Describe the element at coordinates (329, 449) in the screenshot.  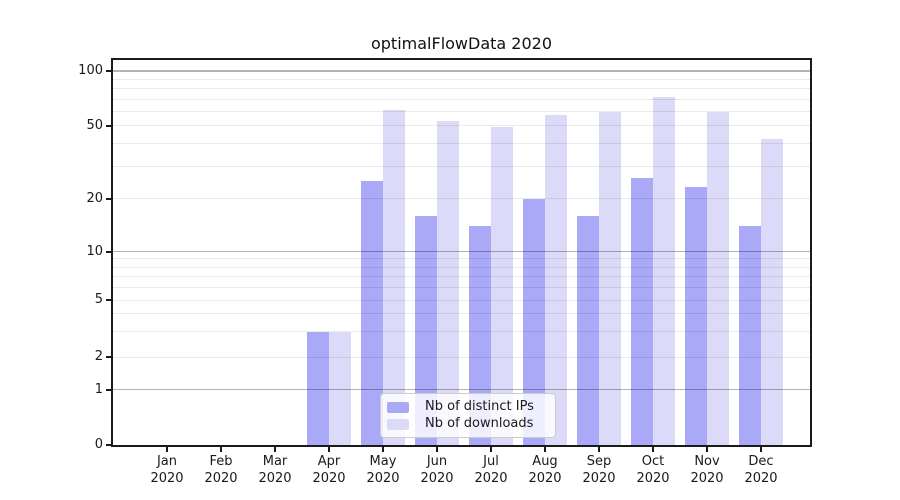
I see `x-tick-mark-apr` at that location.